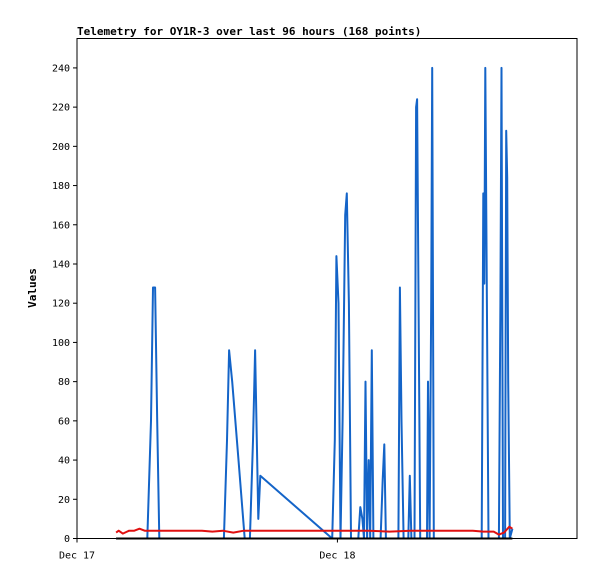 The width and height of the screenshot is (597, 579). What do you see at coordinates (61, 147) in the screenshot?
I see `y-tick-label: 200` at bounding box center [61, 147].